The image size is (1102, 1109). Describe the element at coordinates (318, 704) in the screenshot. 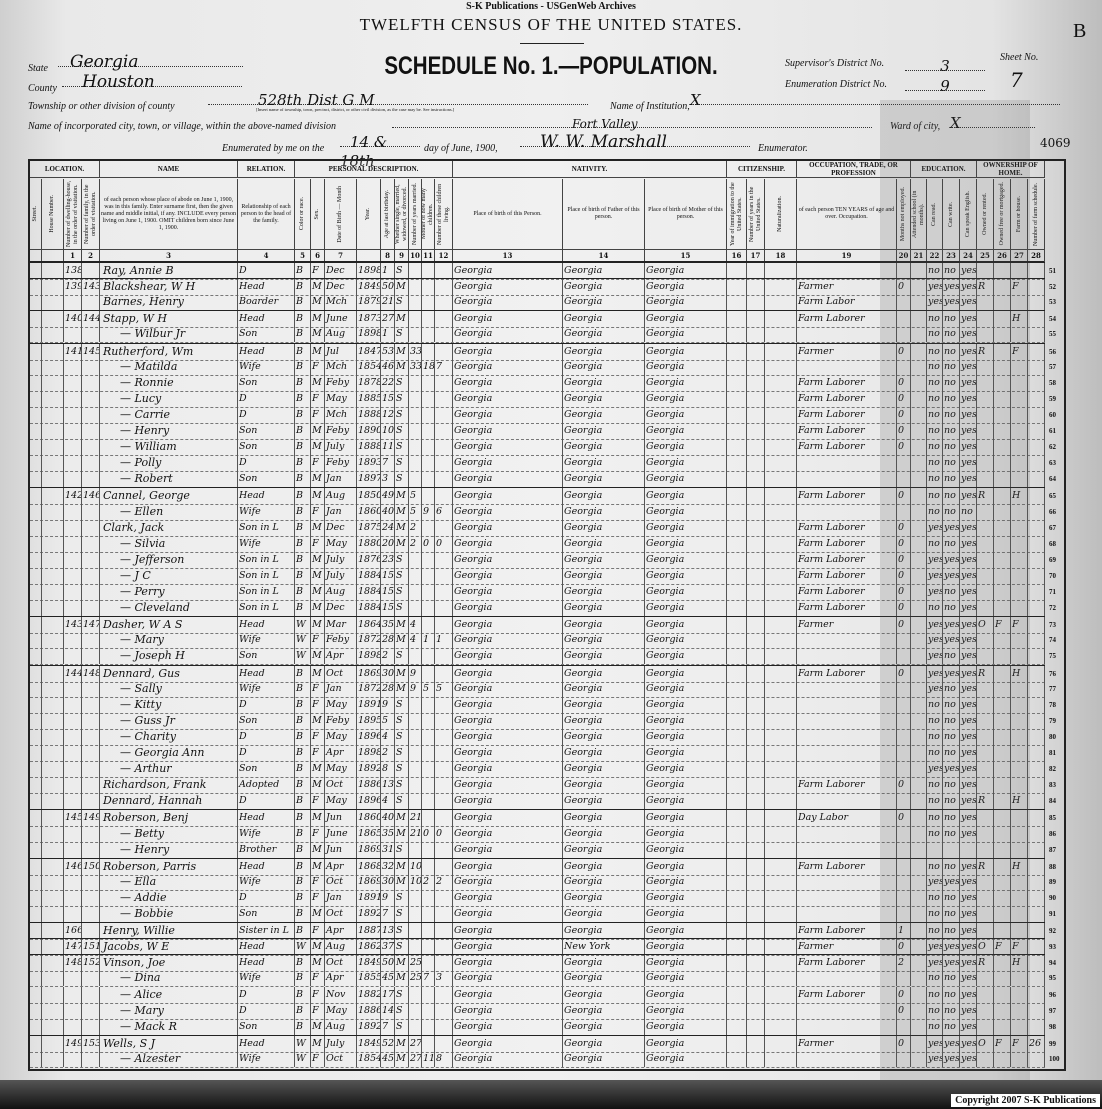

I see `table-cell: F` at that location.